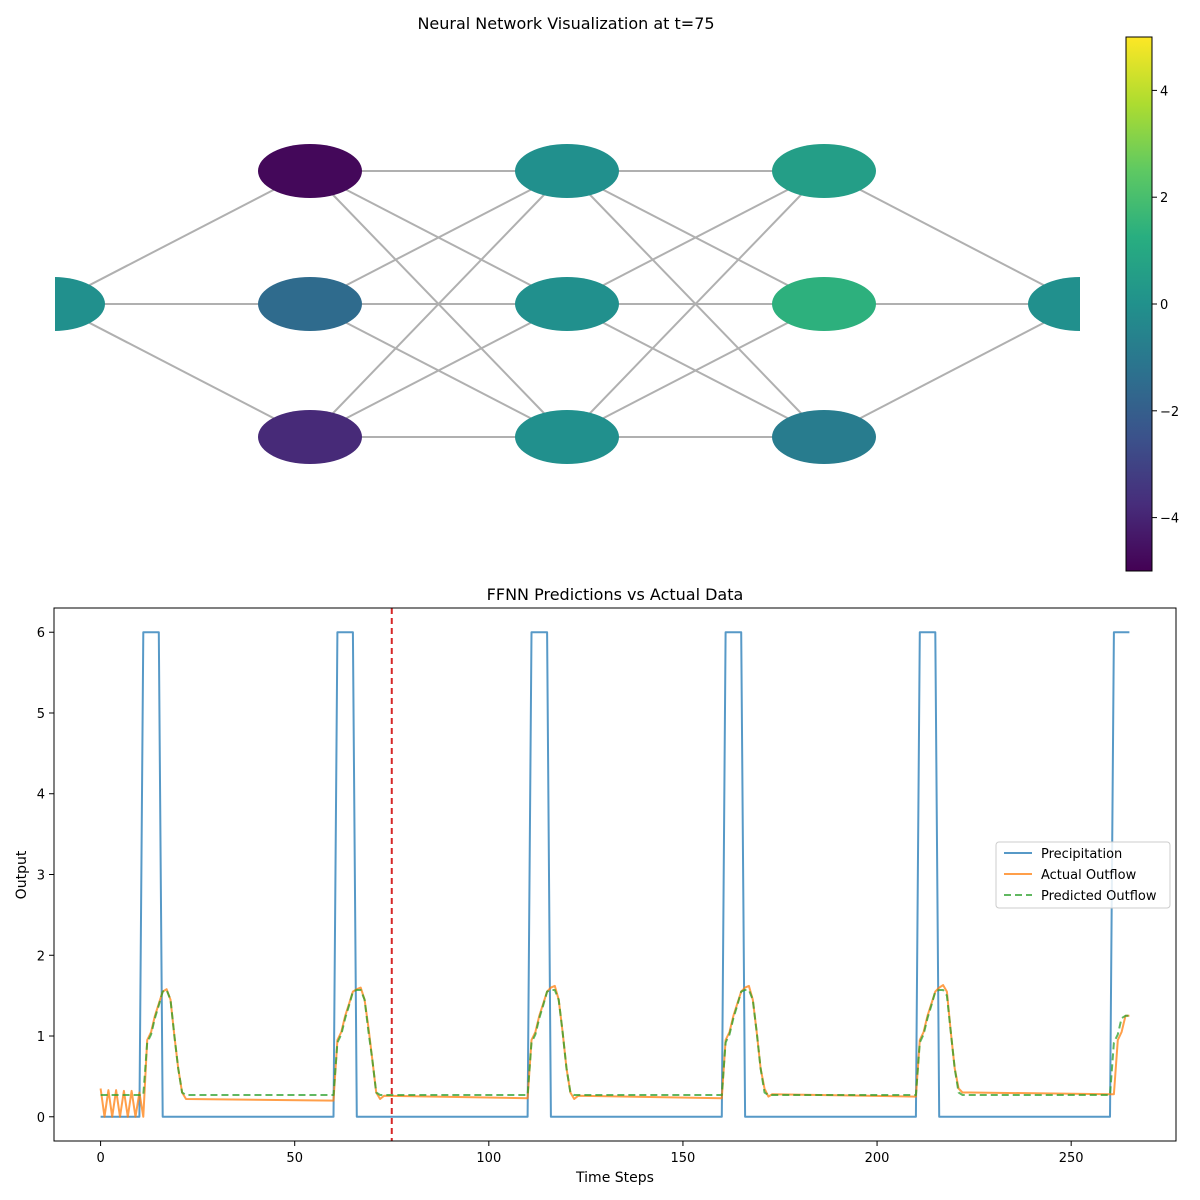 The height and width of the screenshot is (1200, 1200). I want to click on colorbar: −4 −2 0 2 4, so click(1152, 304).